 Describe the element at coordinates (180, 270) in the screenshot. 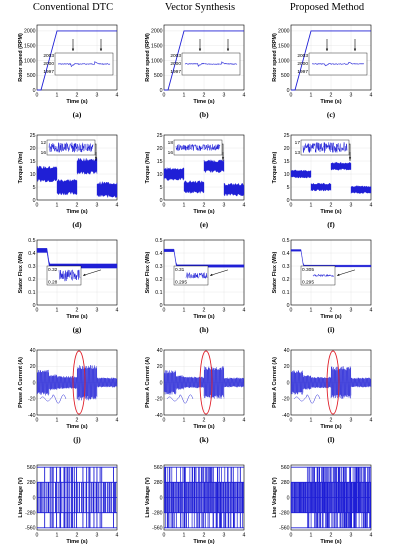

I see `inset-tick: 0.31` at that location.